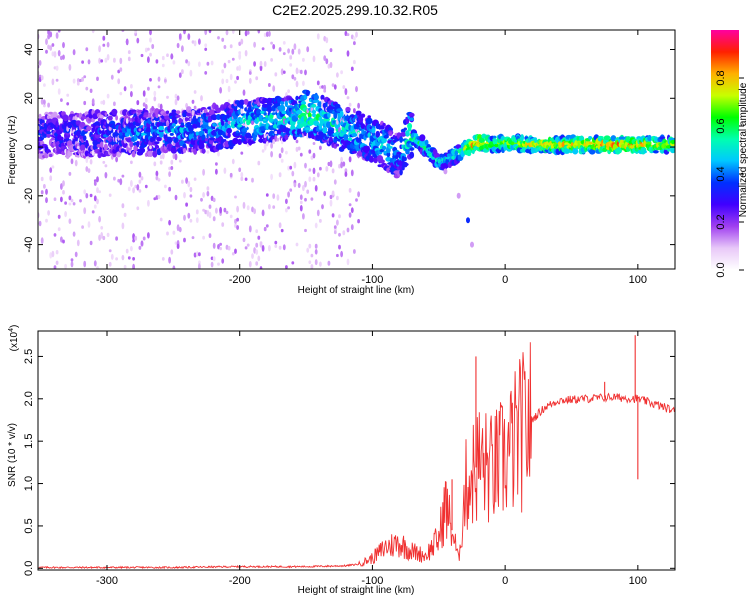 Image resolution: width=750 pixels, height=600 pixels. Describe the element at coordinates (729, 174) in the screenshot. I see `colorbar-ticks: 0.0 0.2 0.4 0.6 0.8` at that location.